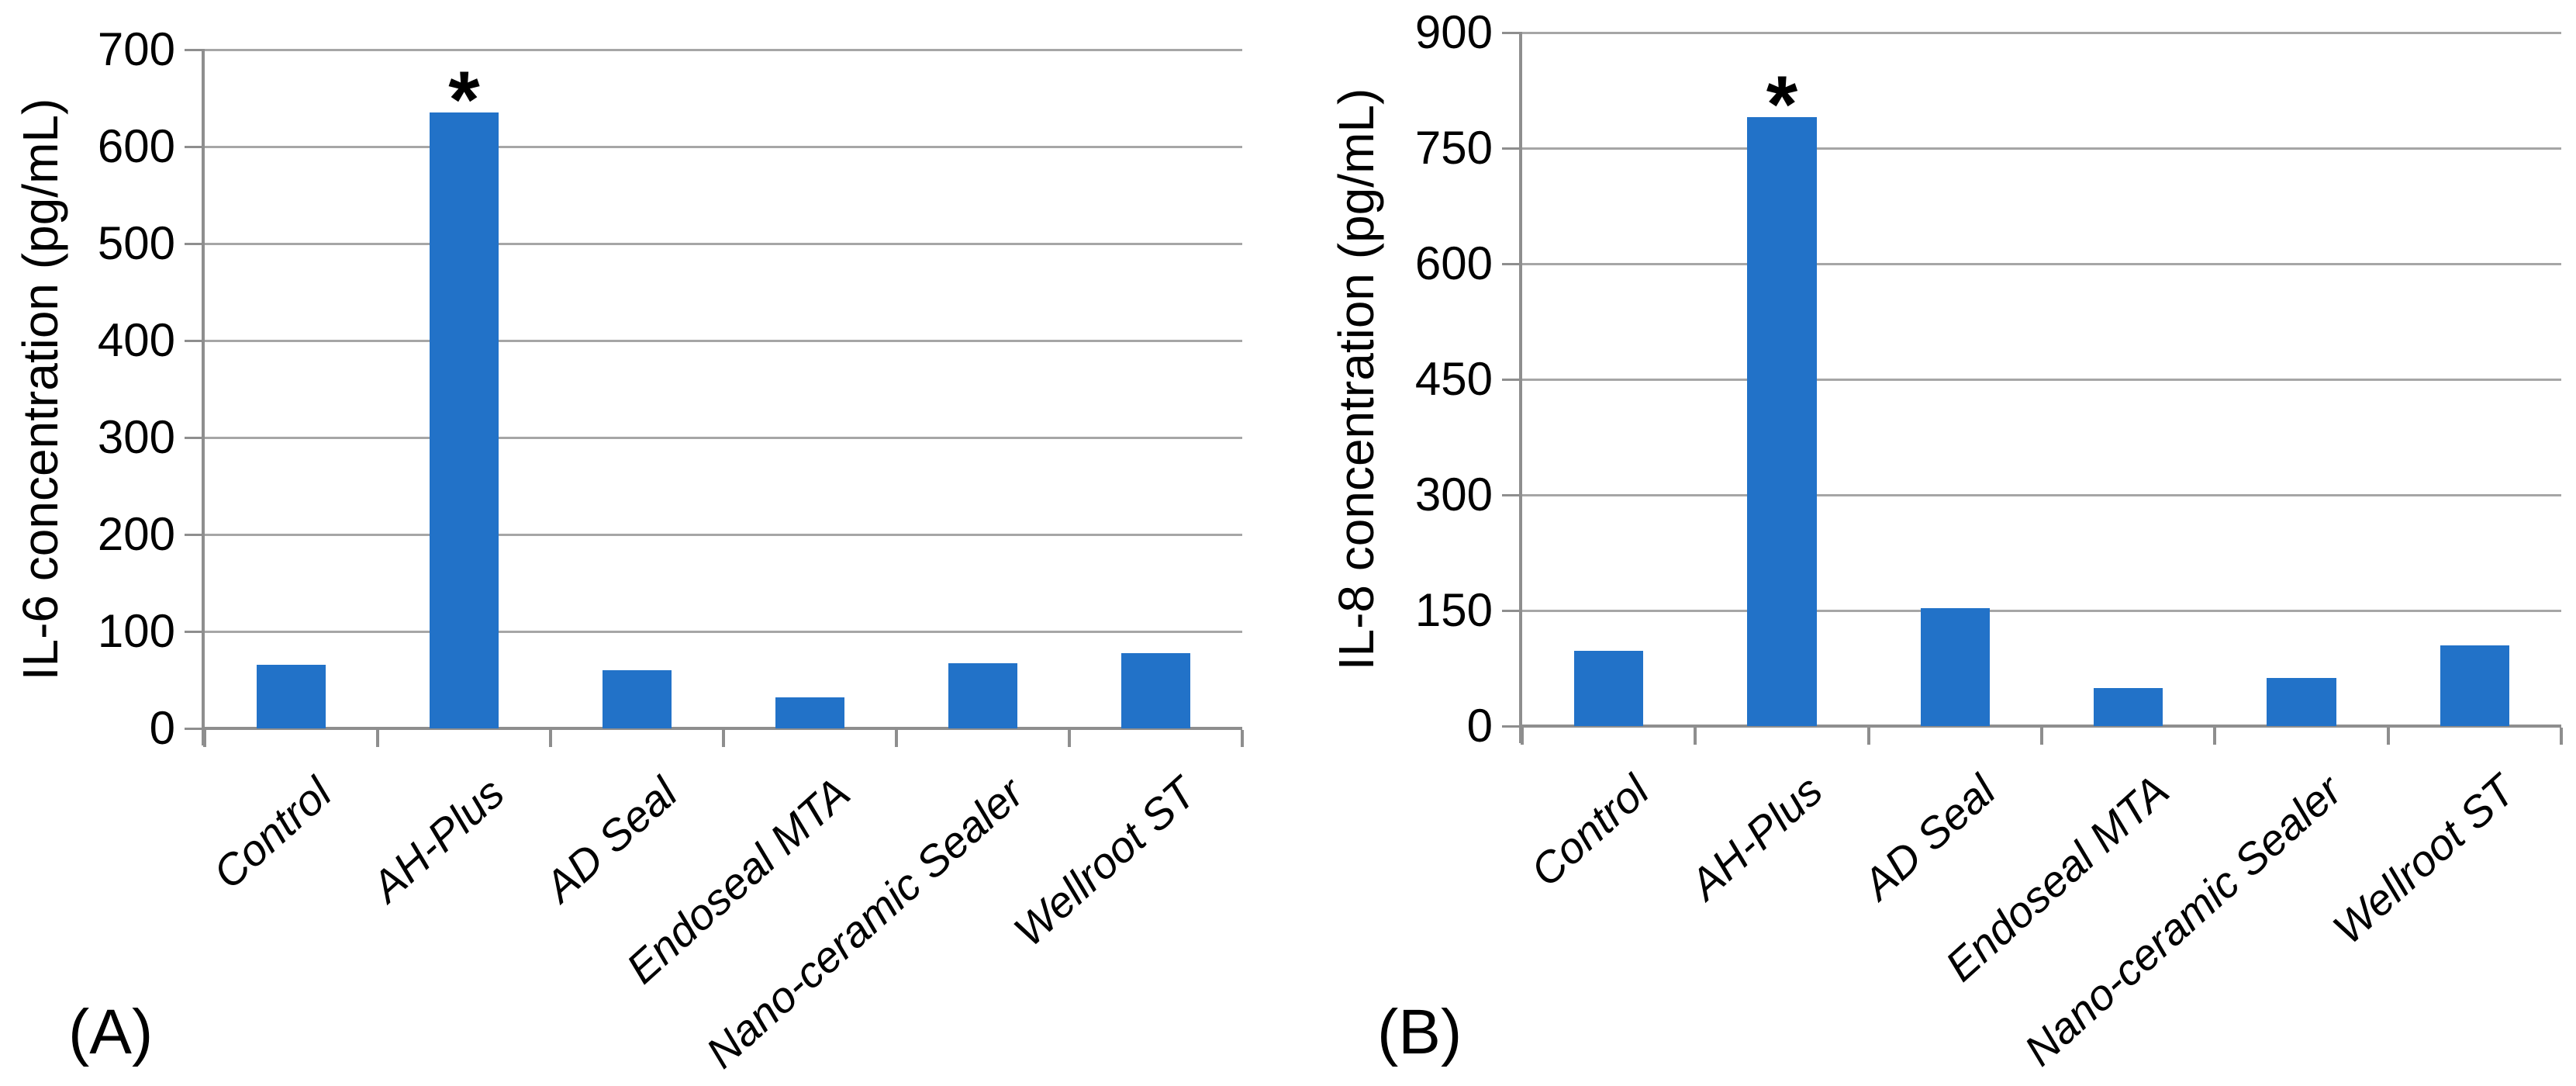 The image size is (2576, 1086). I want to click on panel-letter: (A), so click(111, 1032).